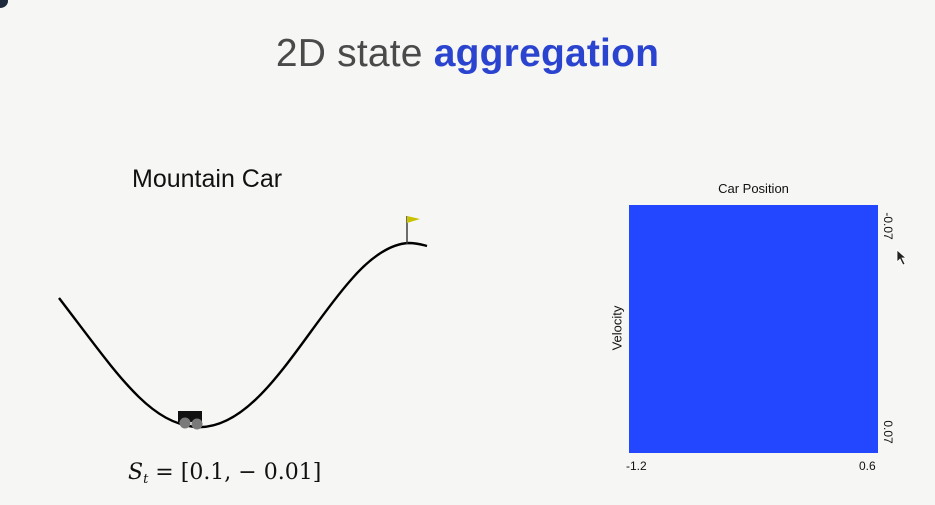  Describe the element at coordinates (902, 257) in the screenshot. I see `mouse-cursor-icon` at that location.